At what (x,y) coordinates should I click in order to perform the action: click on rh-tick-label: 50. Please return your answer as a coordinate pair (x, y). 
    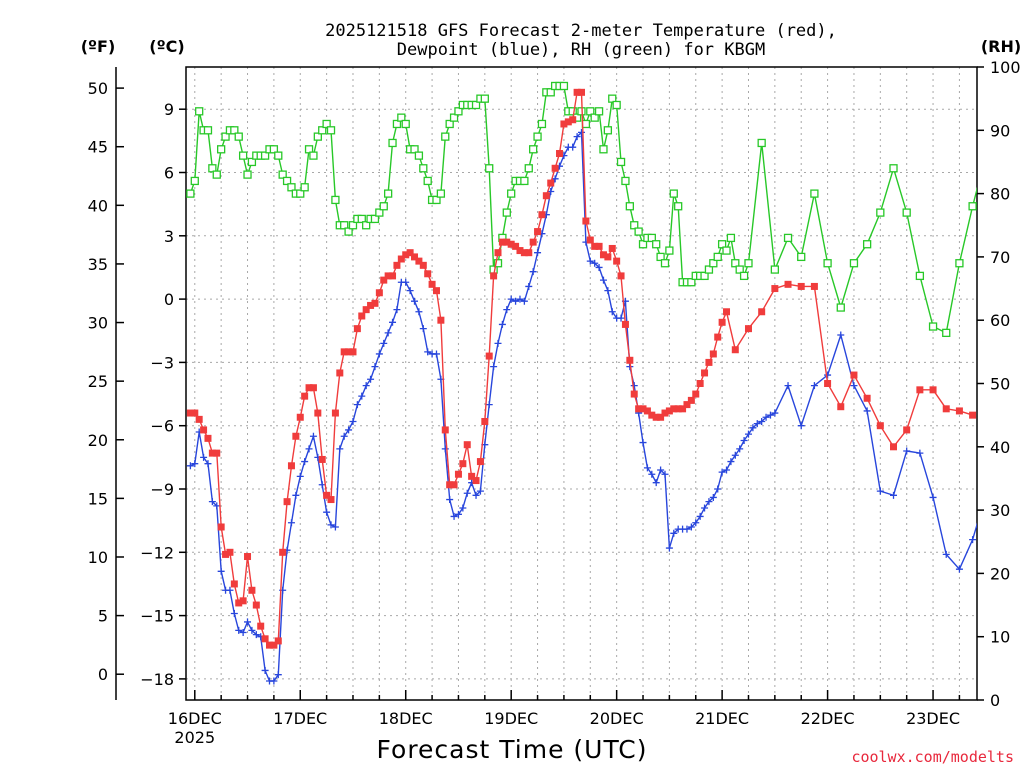
    Looking at the image, I should click on (1000, 384).